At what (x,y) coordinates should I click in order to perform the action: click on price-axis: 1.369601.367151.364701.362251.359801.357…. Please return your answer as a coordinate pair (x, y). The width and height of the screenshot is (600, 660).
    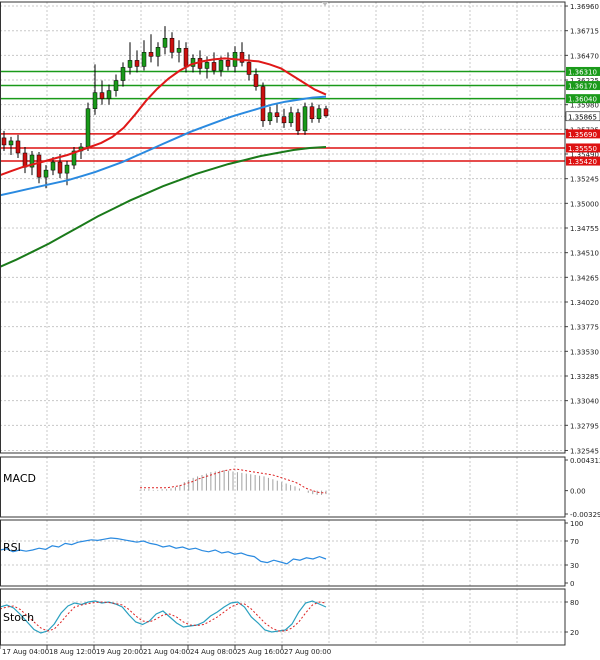
    Looking at the image, I should click on (582, 229).